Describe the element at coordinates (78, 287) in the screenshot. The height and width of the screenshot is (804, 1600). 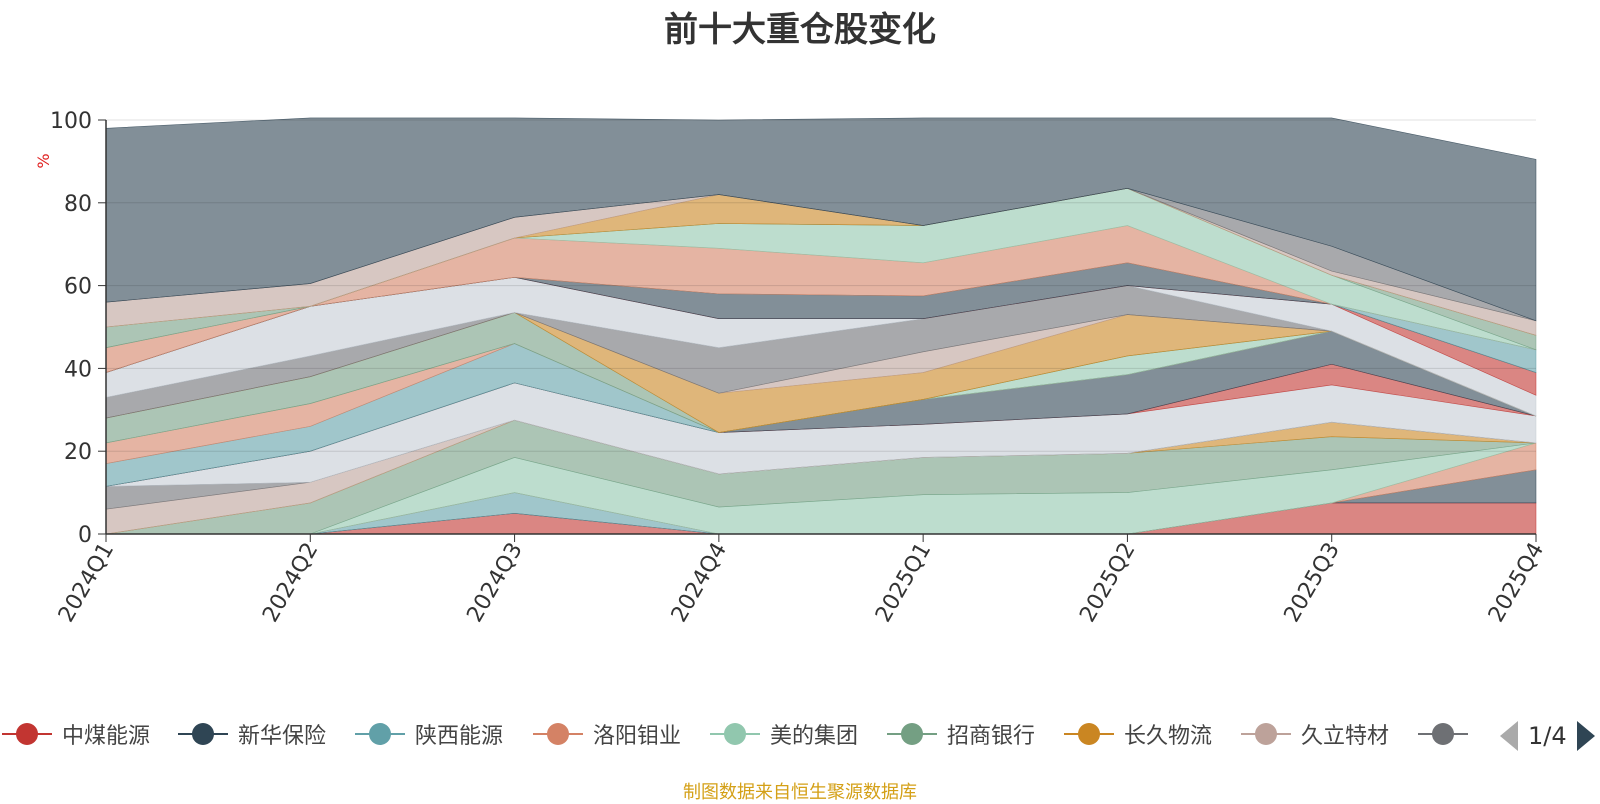
I see `y-tick-label: 60` at that location.